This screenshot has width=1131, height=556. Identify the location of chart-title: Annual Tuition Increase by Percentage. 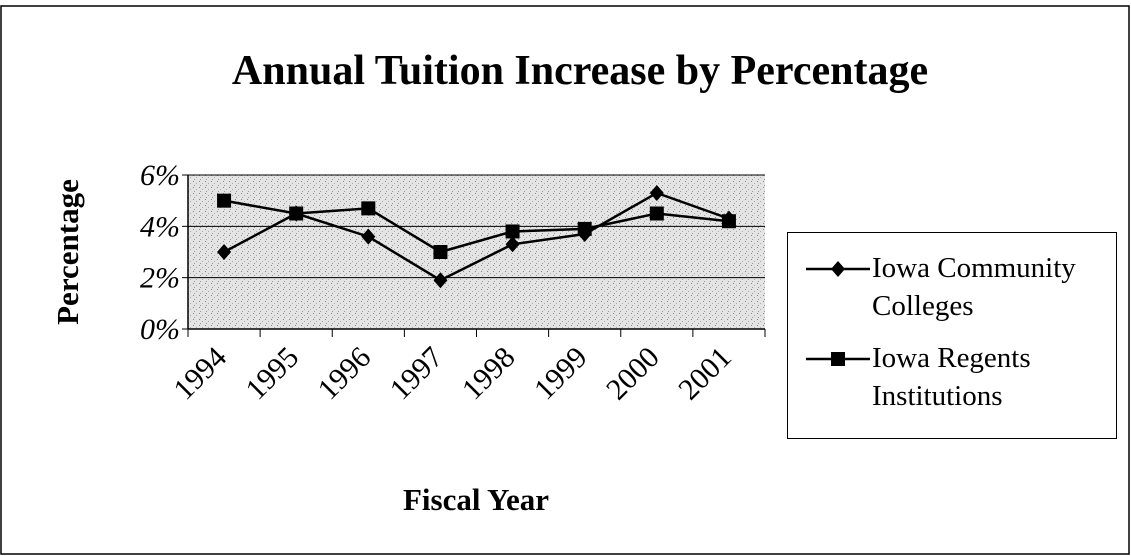
(580, 71).